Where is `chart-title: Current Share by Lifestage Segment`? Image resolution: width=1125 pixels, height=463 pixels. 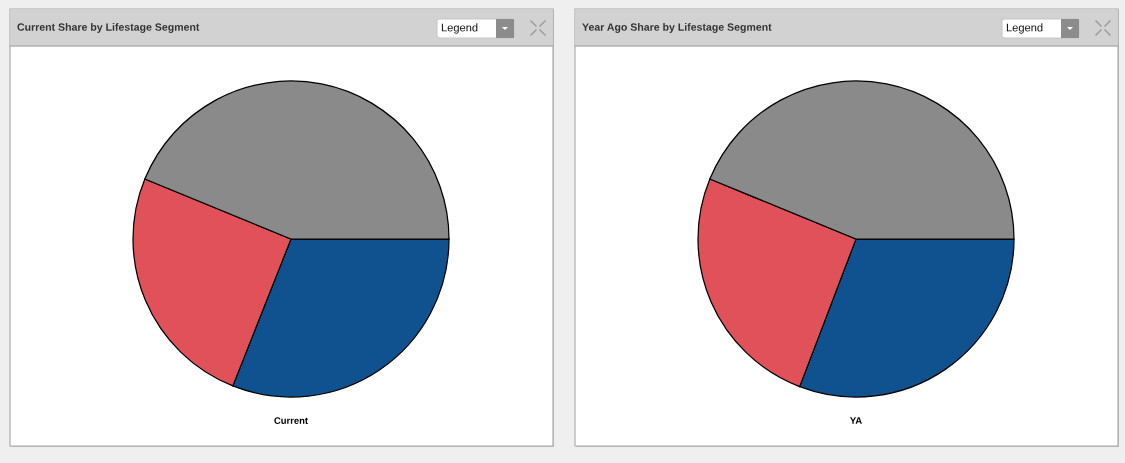
chart-title: Current Share by Lifestage Segment is located at coordinates (108, 28).